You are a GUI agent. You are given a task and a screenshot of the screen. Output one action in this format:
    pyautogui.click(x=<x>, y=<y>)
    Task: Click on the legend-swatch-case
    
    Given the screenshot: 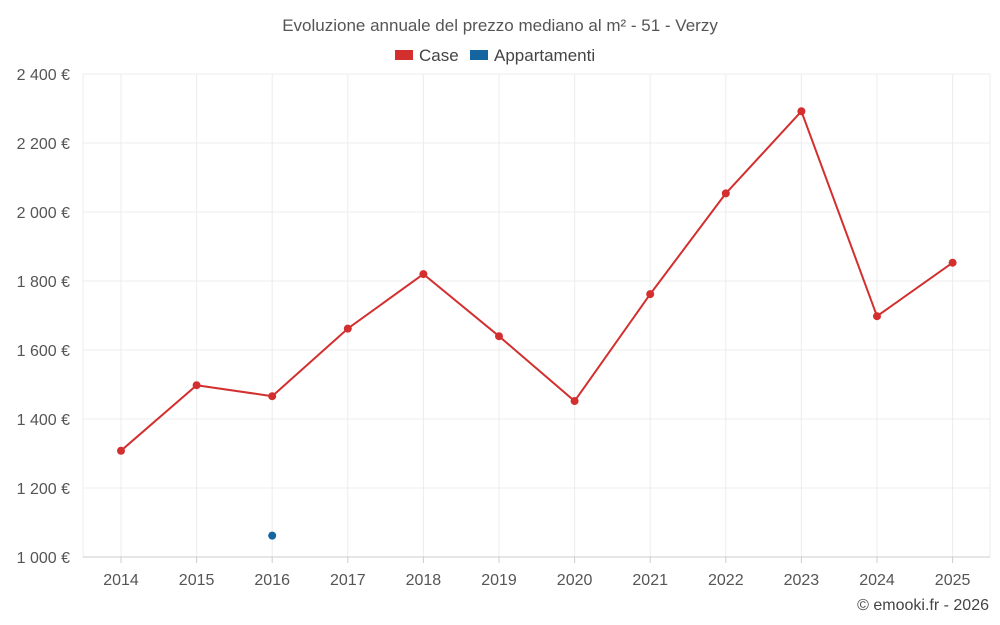 What is the action you would take?
    pyautogui.click(x=404, y=55)
    